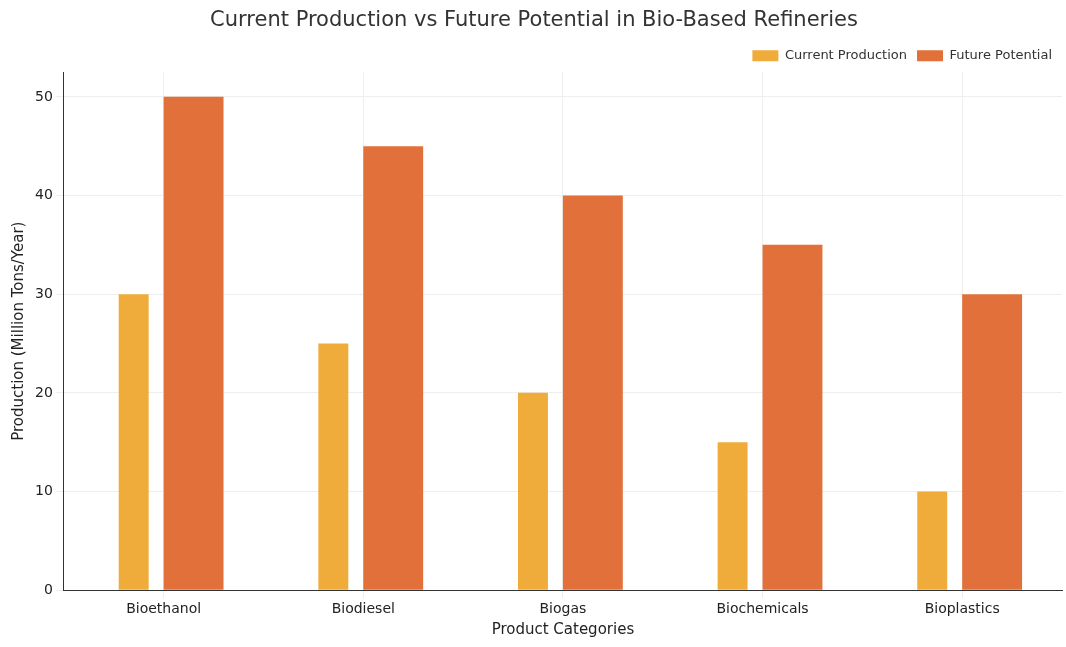  Describe the element at coordinates (164, 608) in the screenshot. I see `x-tick-label: Bioethanol` at that location.